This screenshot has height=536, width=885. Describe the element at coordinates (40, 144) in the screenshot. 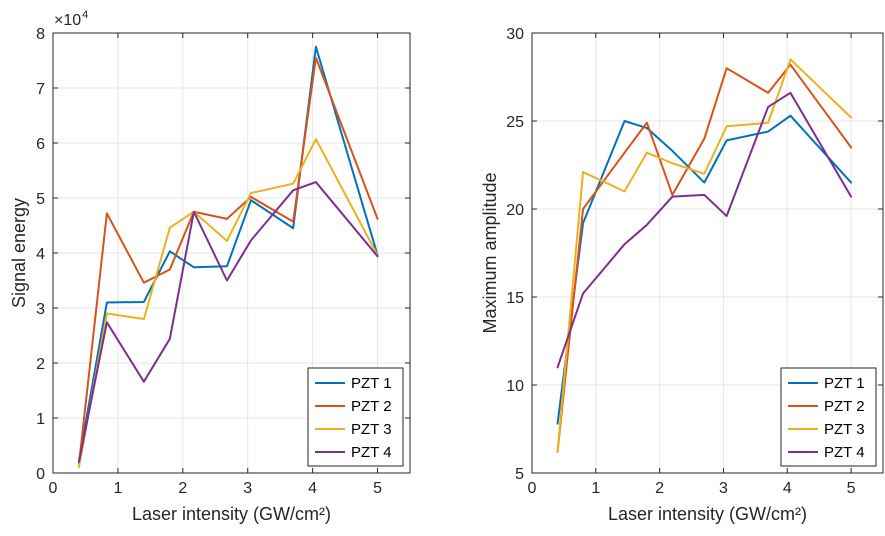

I see `y-tick-label: 6` at that location.